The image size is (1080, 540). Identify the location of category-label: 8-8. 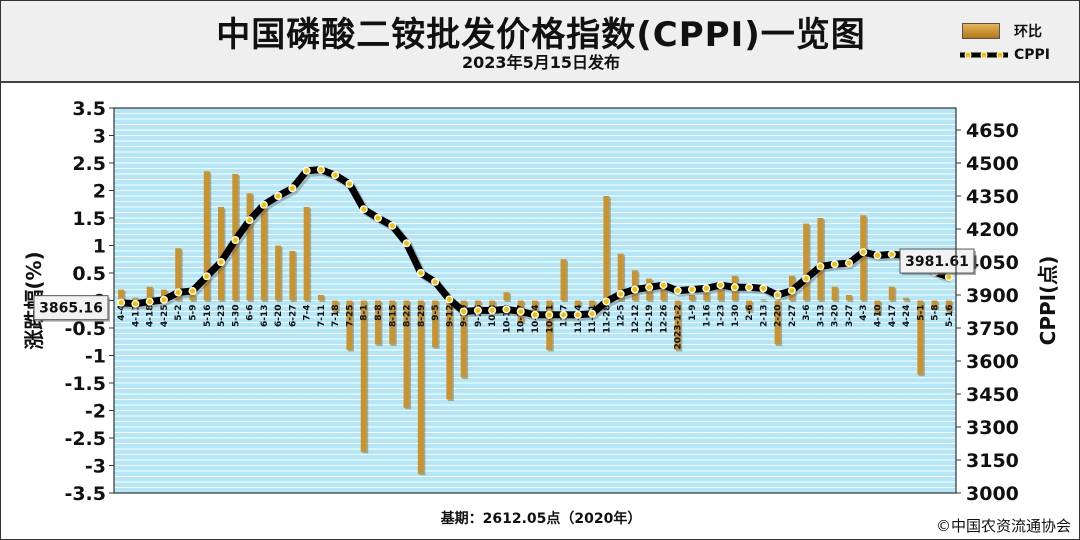
(379, 313).